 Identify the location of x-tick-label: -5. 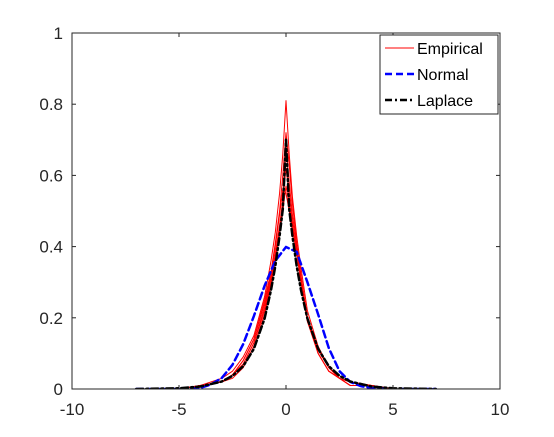
(178, 409).